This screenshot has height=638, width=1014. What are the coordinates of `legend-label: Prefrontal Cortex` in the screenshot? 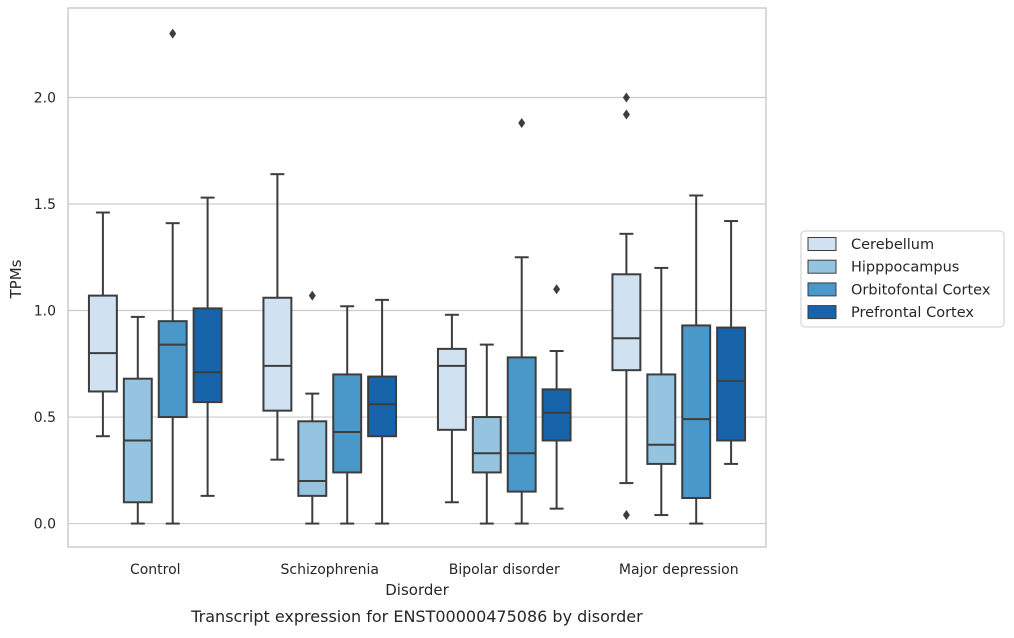 It's located at (912, 313).